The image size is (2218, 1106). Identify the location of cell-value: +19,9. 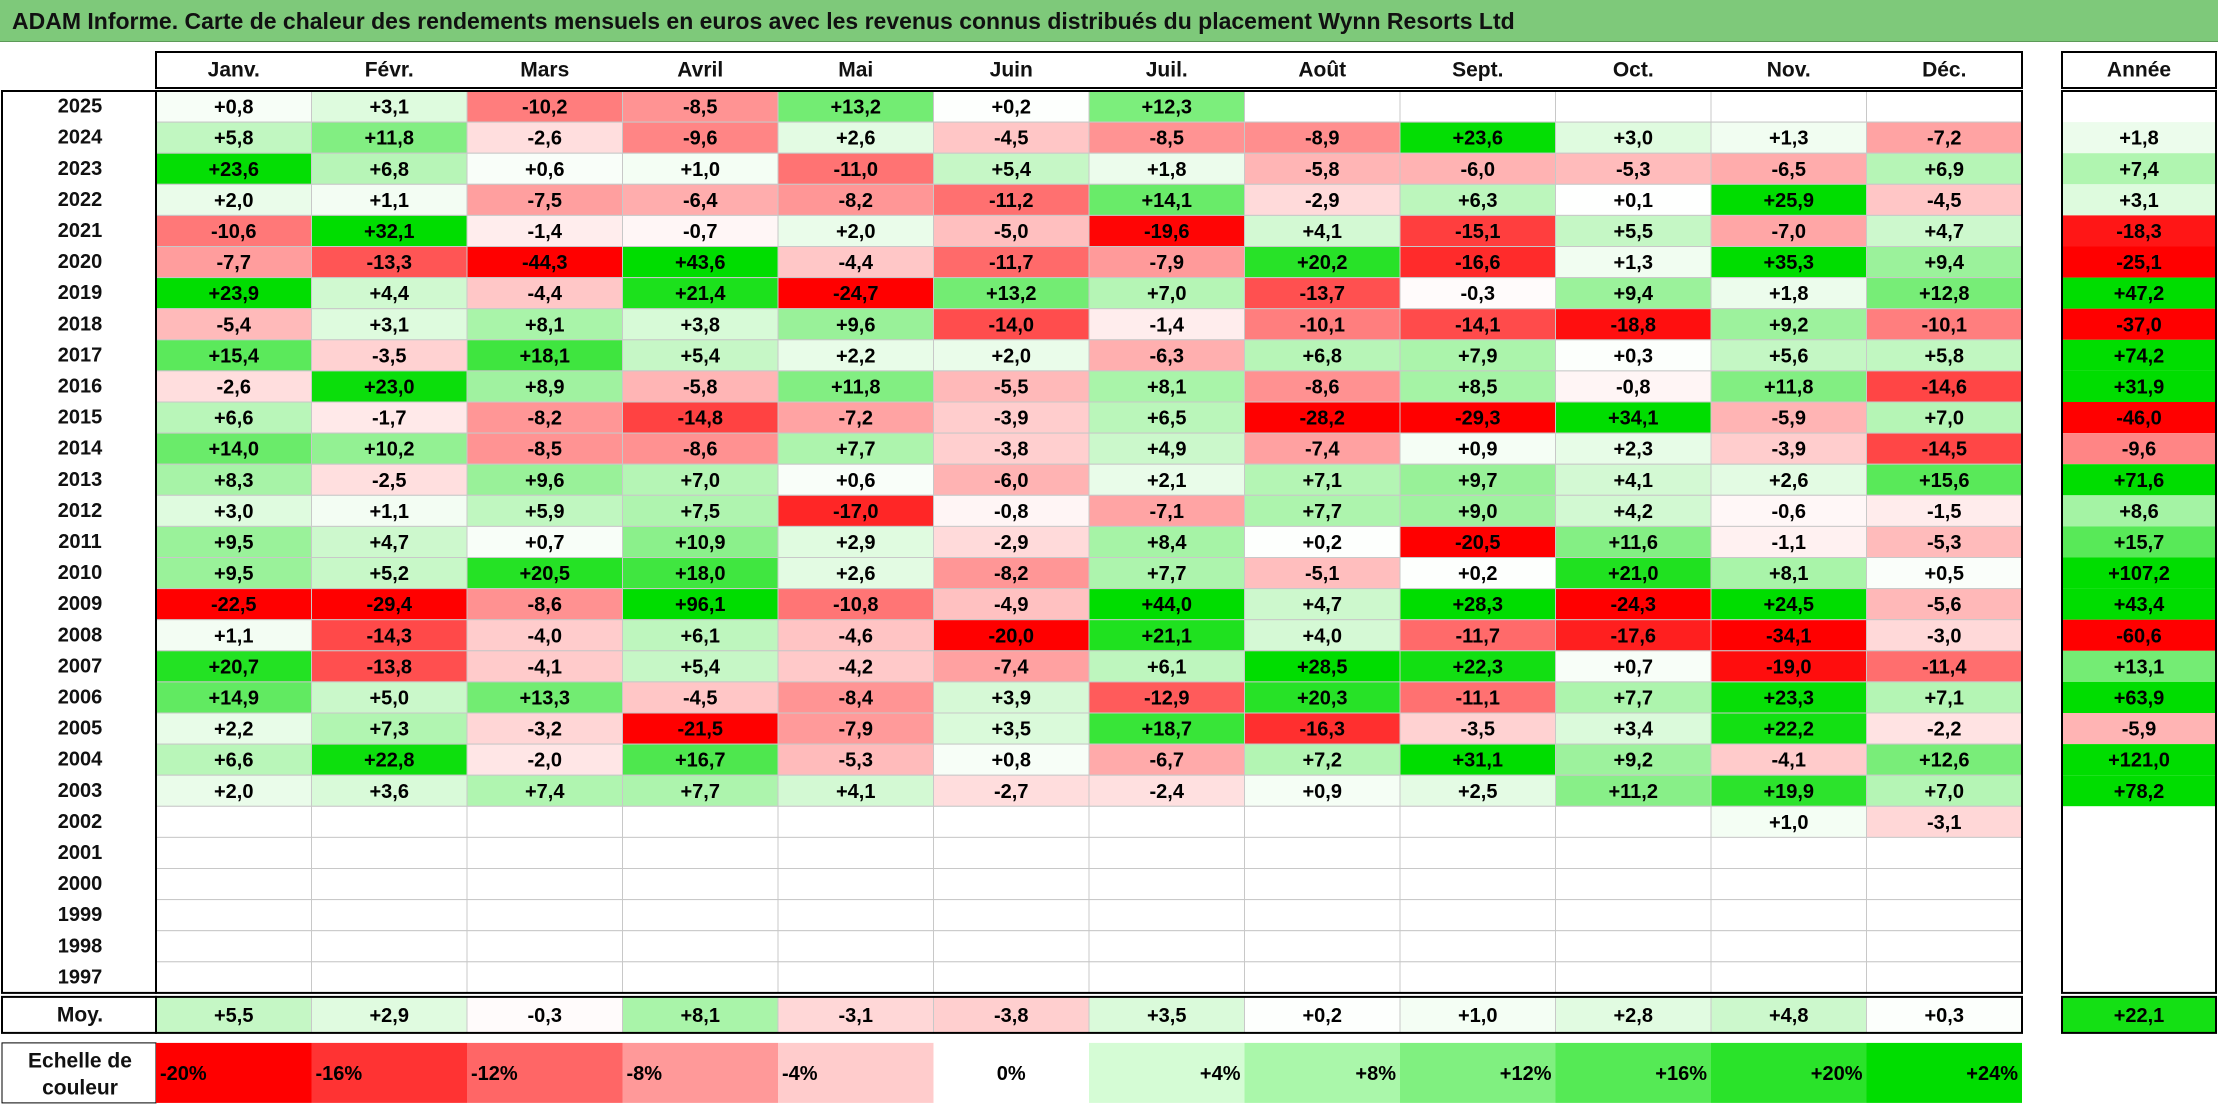
(1788, 792).